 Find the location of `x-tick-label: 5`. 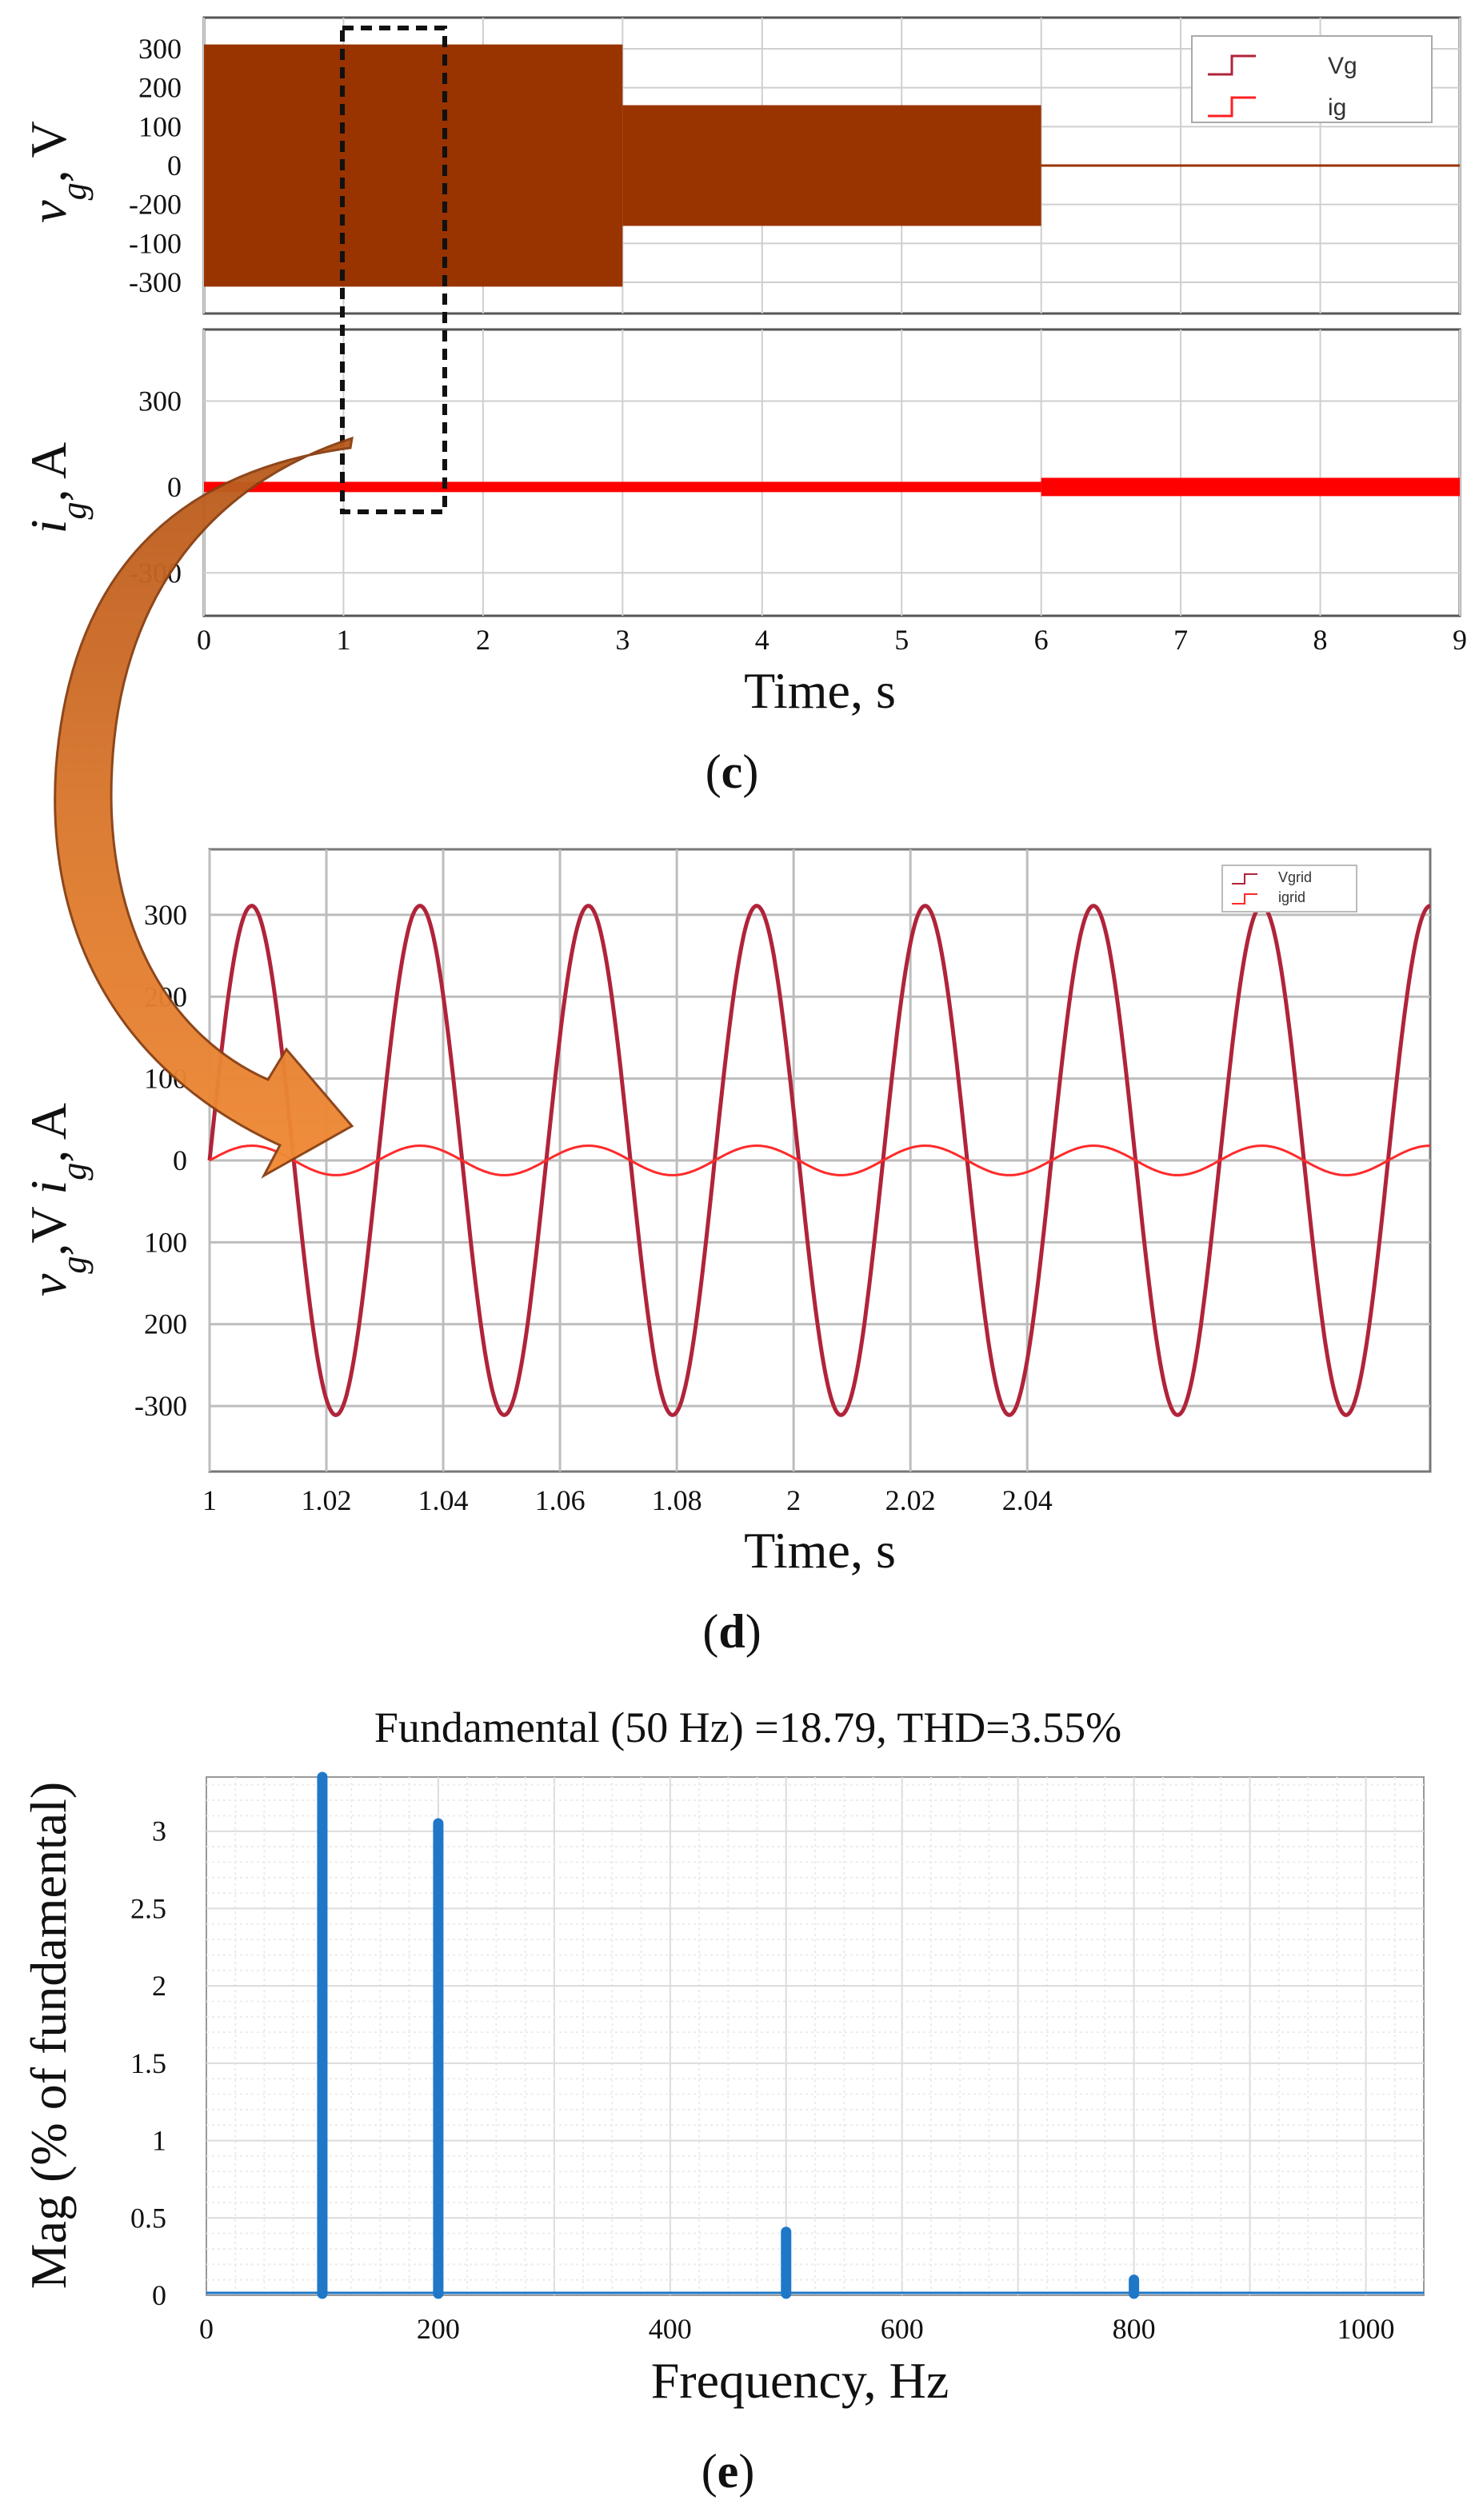

x-tick-label: 5 is located at coordinates (901, 640).